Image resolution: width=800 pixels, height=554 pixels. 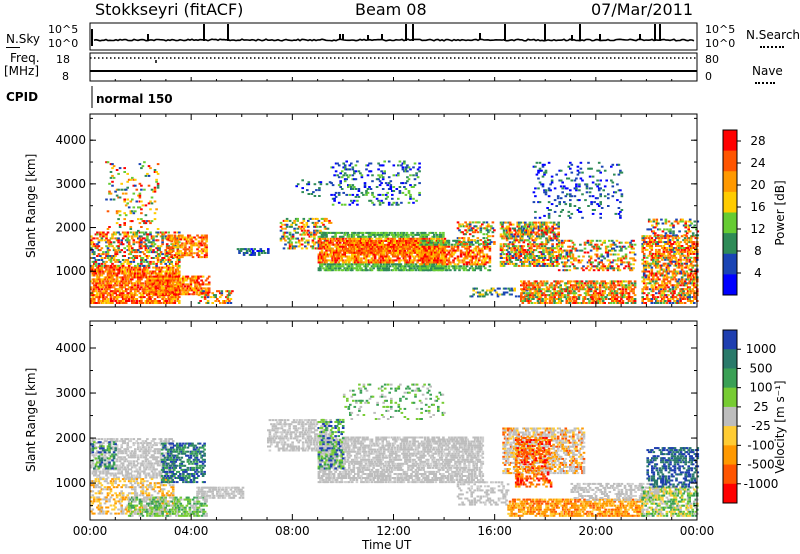 What do you see at coordinates (387, 545) in the screenshot?
I see `x-axis-title: Time UT` at bounding box center [387, 545].